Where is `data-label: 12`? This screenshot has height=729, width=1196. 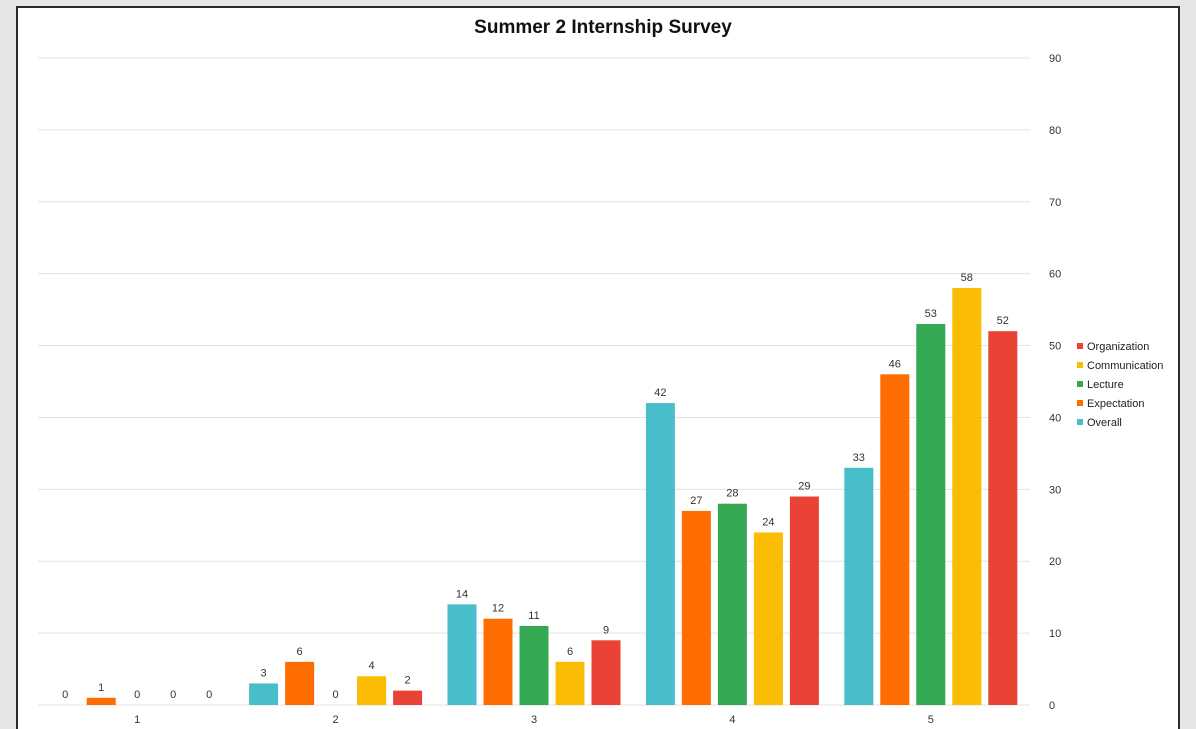 data-label: 12 is located at coordinates (498, 609).